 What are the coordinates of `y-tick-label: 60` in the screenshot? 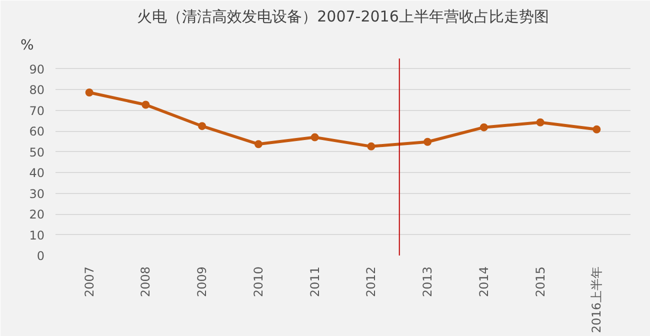 It's located at (37, 131).